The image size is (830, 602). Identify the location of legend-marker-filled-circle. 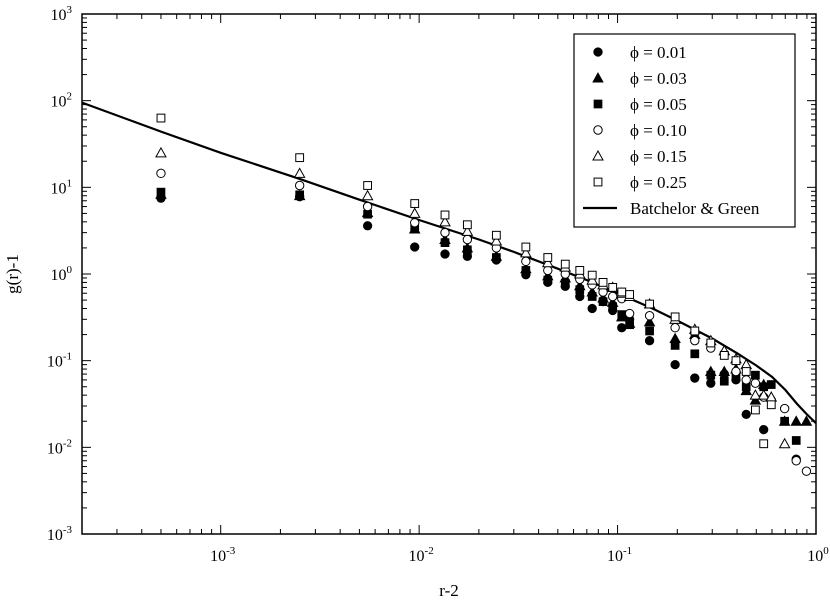
(598, 52).